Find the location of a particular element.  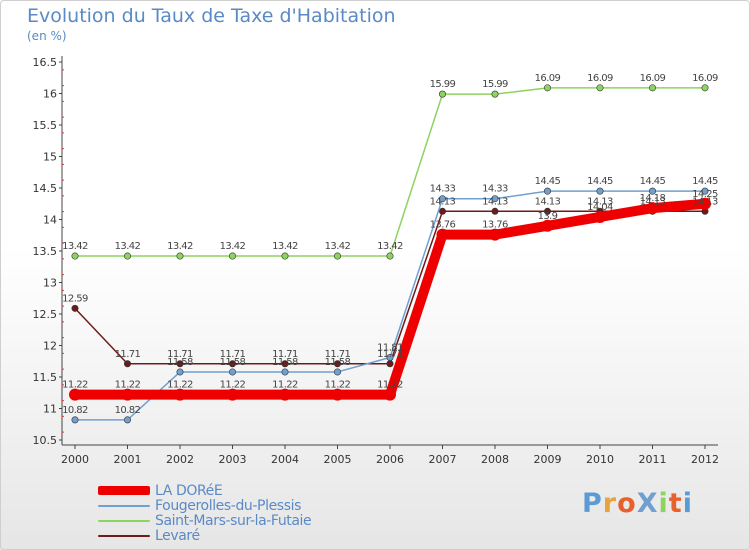

x-tick-label: 2003 is located at coordinates (233, 459).